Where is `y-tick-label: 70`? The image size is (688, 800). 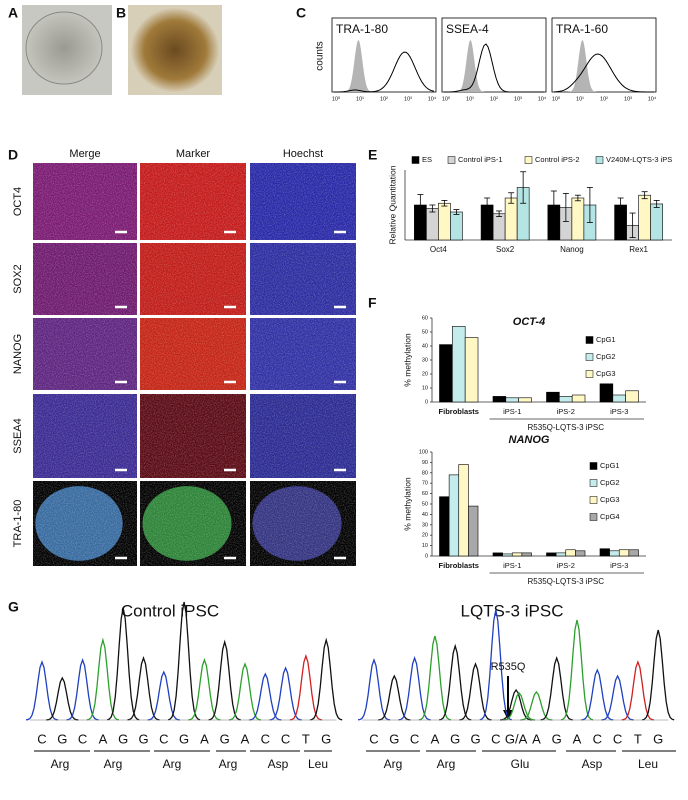
y-tick-label: 70 is located at coordinates (425, 484).